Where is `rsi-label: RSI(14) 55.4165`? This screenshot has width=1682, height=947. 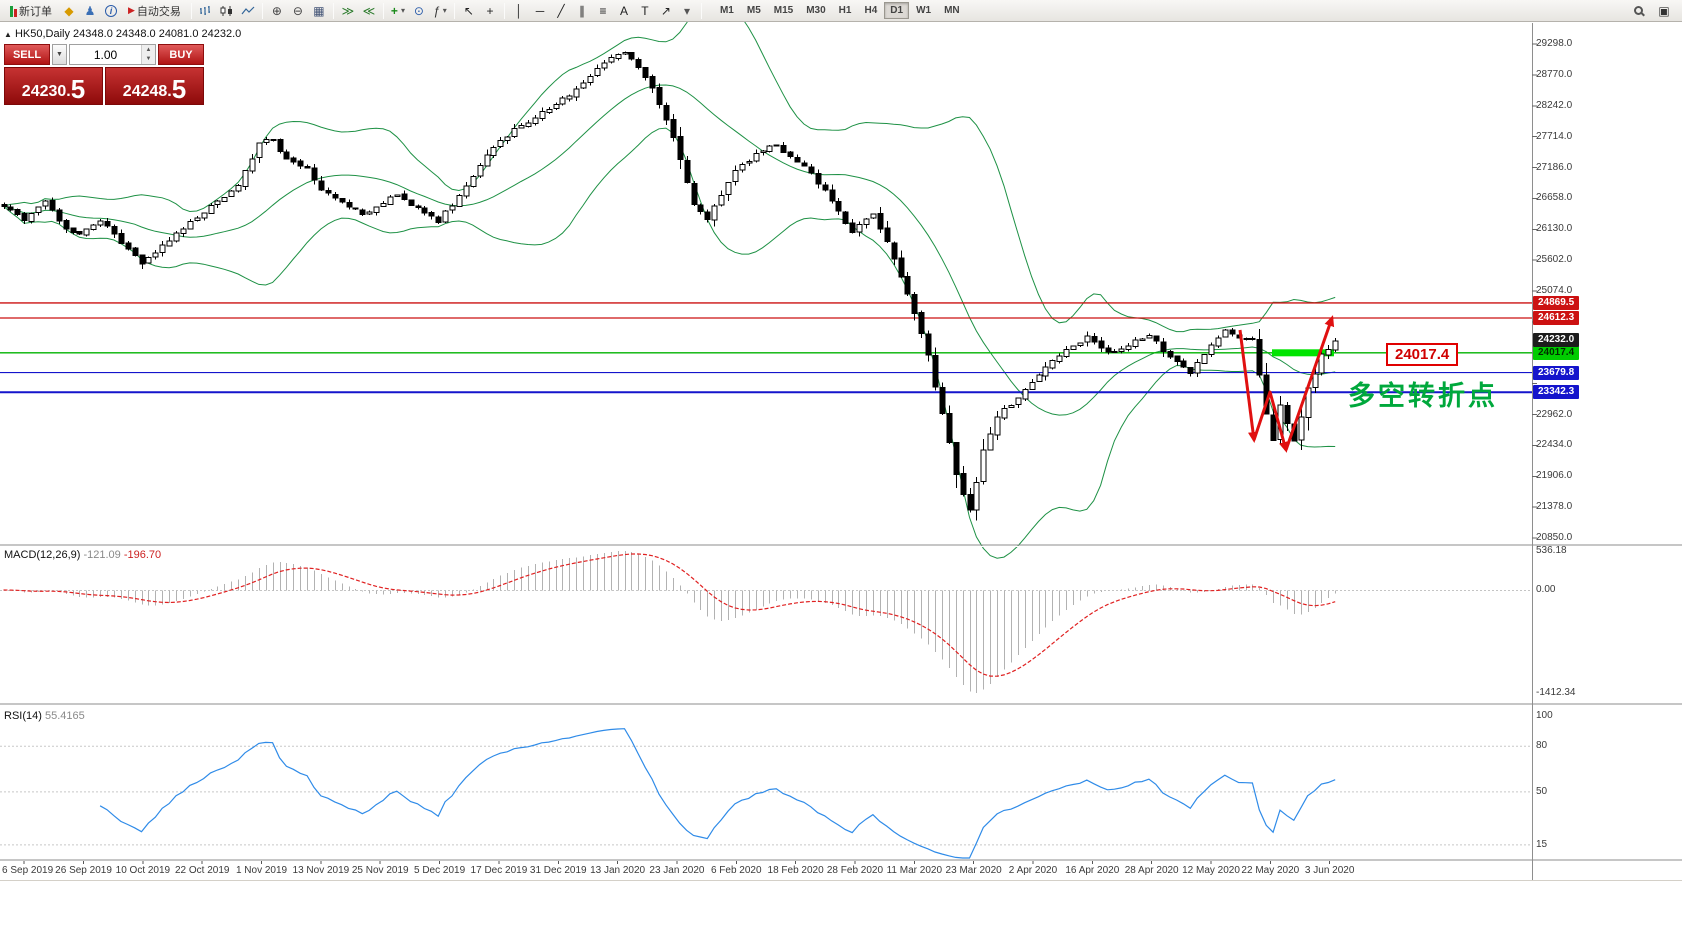
rsi-label: RSI(14) 55.4165 is located at coordinates (44, 716).